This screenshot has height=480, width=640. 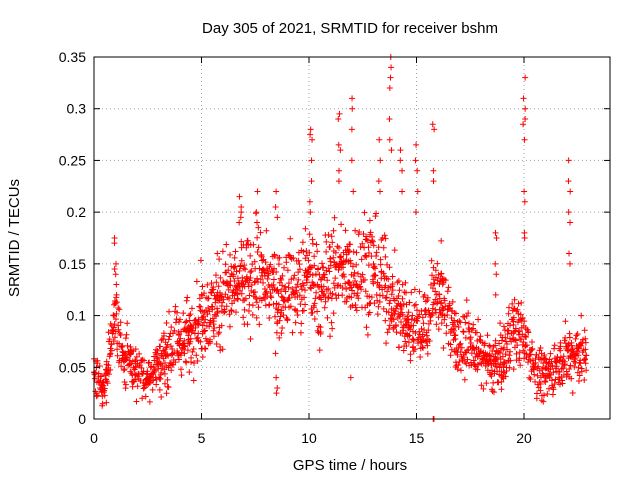 I want to click on y-tick-label: 0.15, so click(x=72, y=264).